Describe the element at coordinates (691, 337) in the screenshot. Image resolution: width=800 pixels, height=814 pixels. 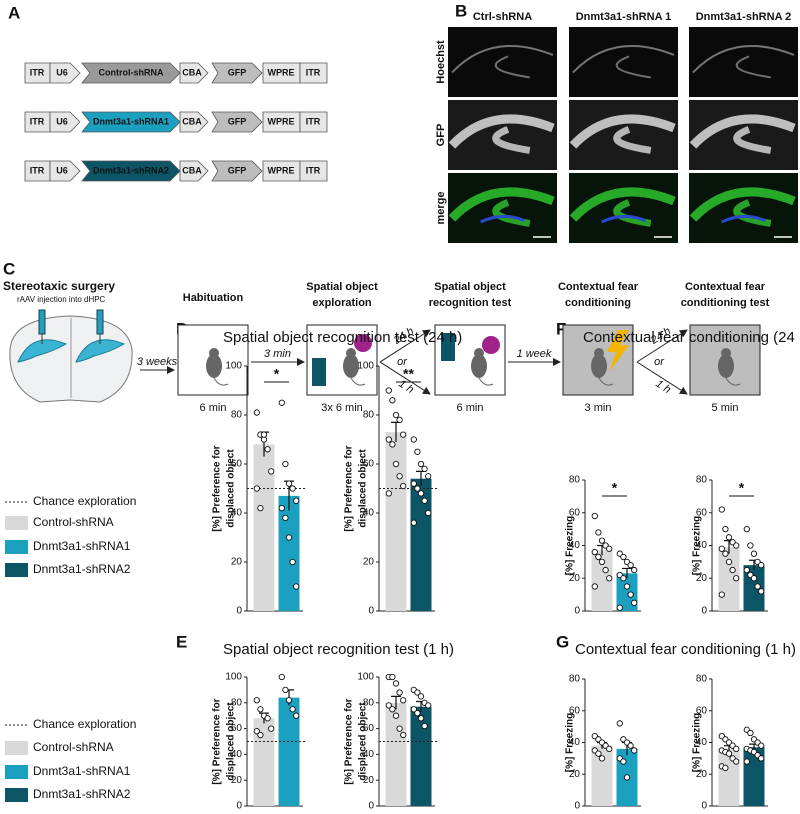
I see `panel-title: Contextual fear conditioning (24 h)` at that location.